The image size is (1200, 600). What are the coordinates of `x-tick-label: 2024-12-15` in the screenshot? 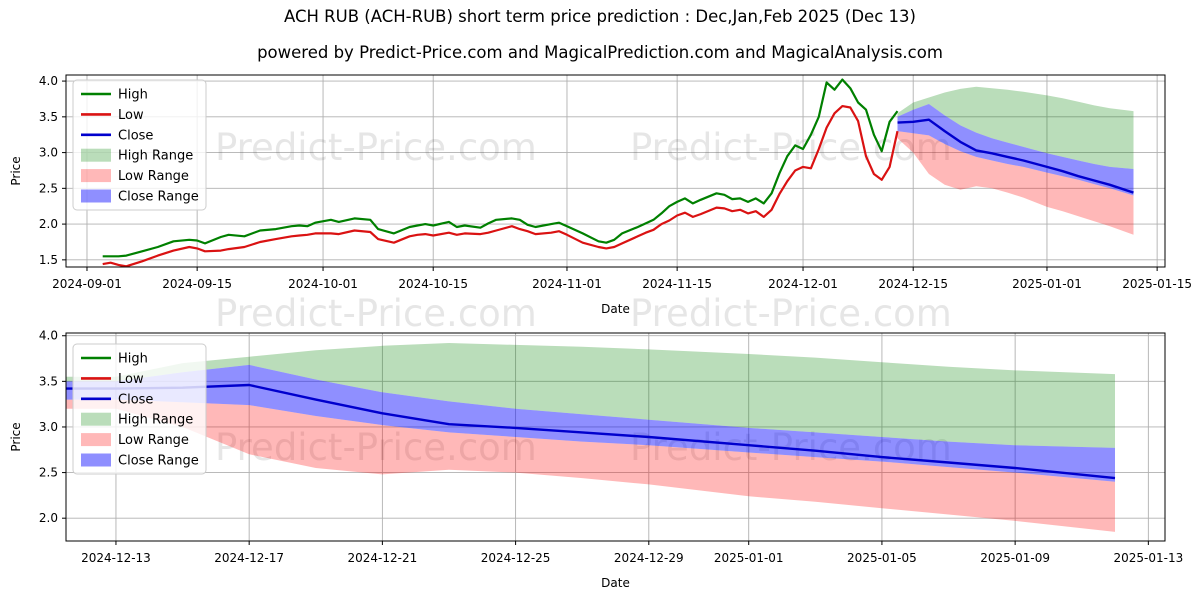 It's located at (913, 284).